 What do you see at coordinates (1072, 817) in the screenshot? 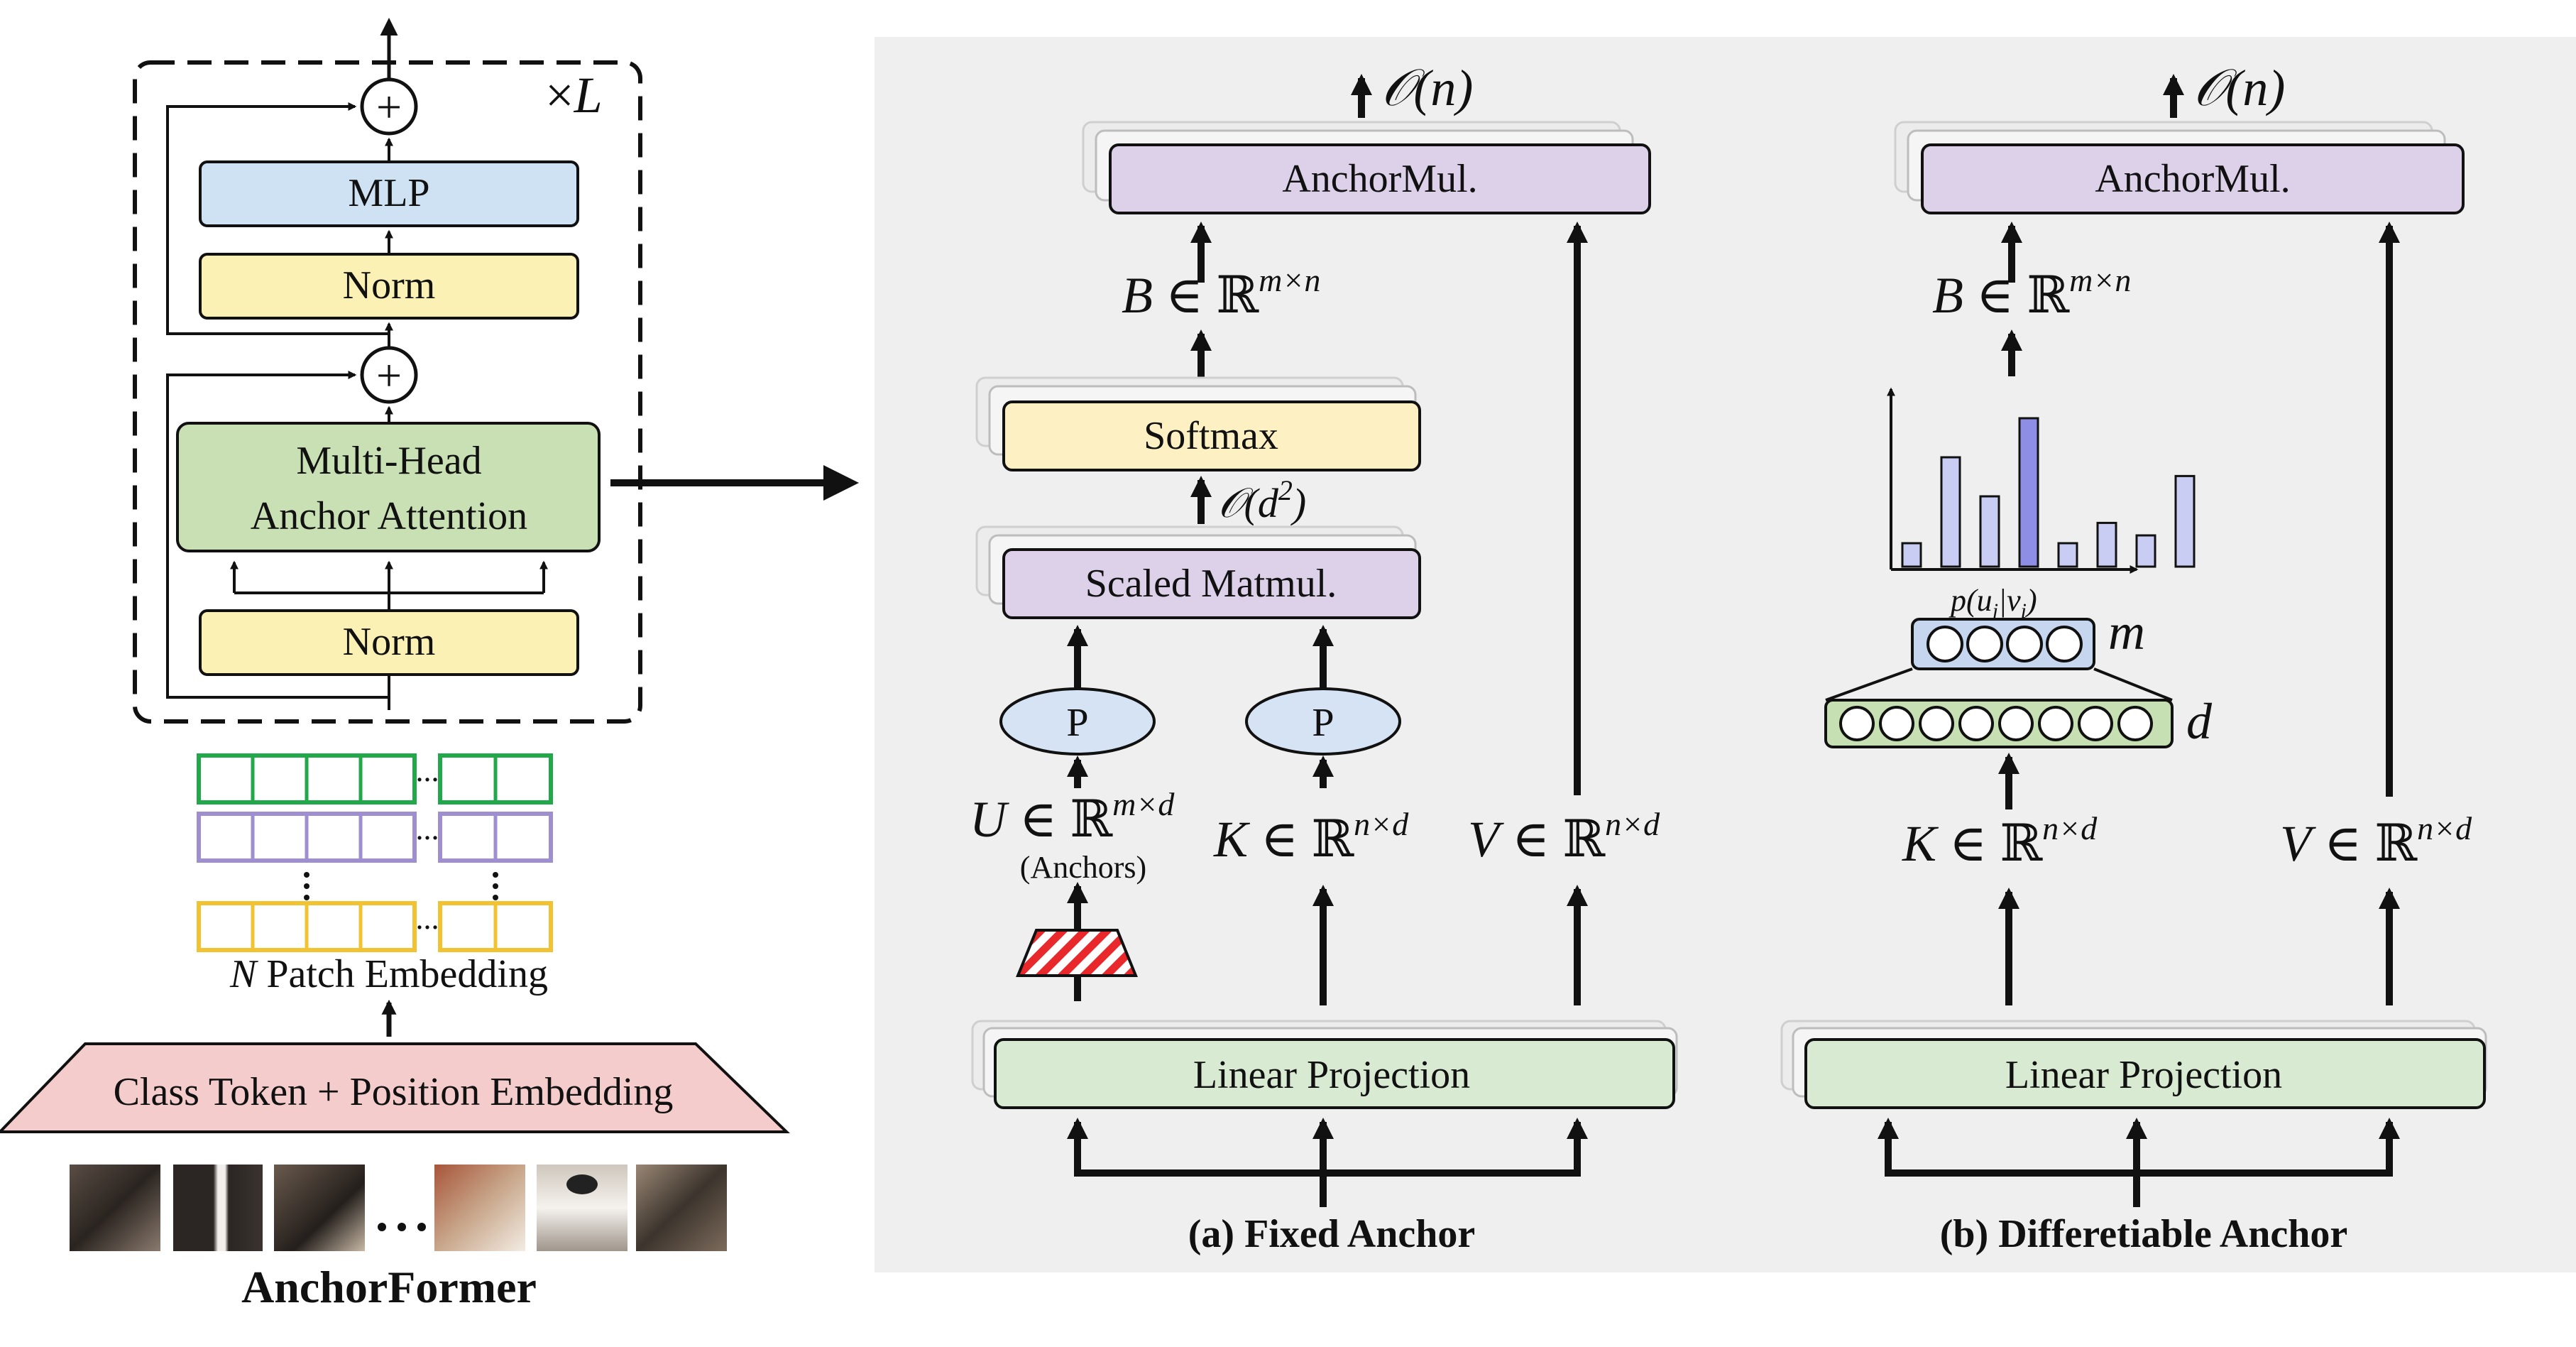
I see `a-u-label: U ∈ ℝm×d` at bounding box center [1072, 817].